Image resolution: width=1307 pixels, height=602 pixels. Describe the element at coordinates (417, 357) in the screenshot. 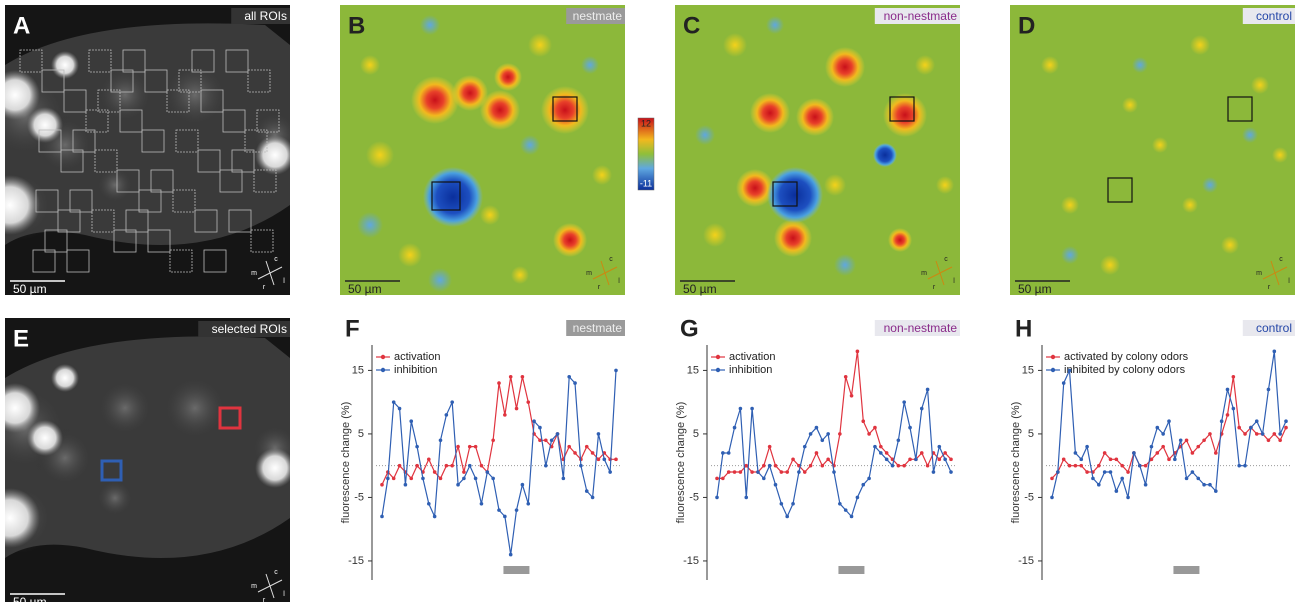

I see `legend-label: activation` at that location.